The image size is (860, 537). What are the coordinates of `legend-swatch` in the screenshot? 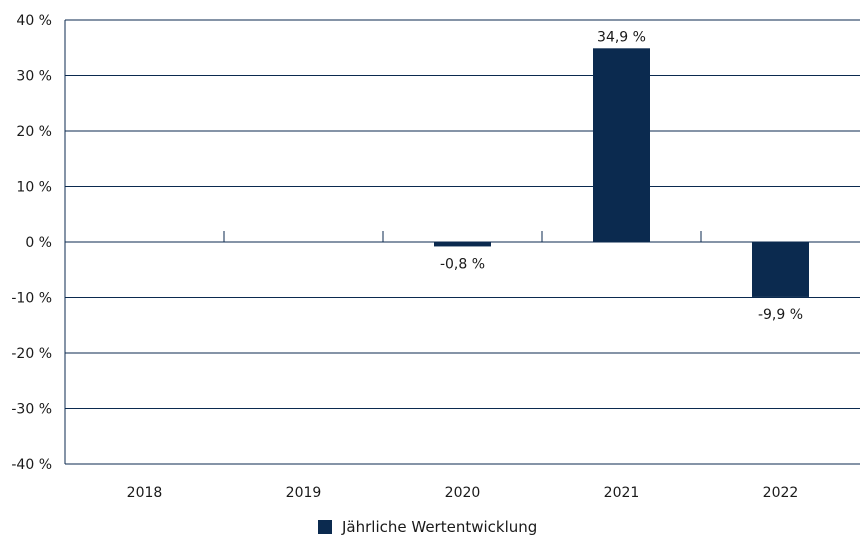 It's located at (325, 527).